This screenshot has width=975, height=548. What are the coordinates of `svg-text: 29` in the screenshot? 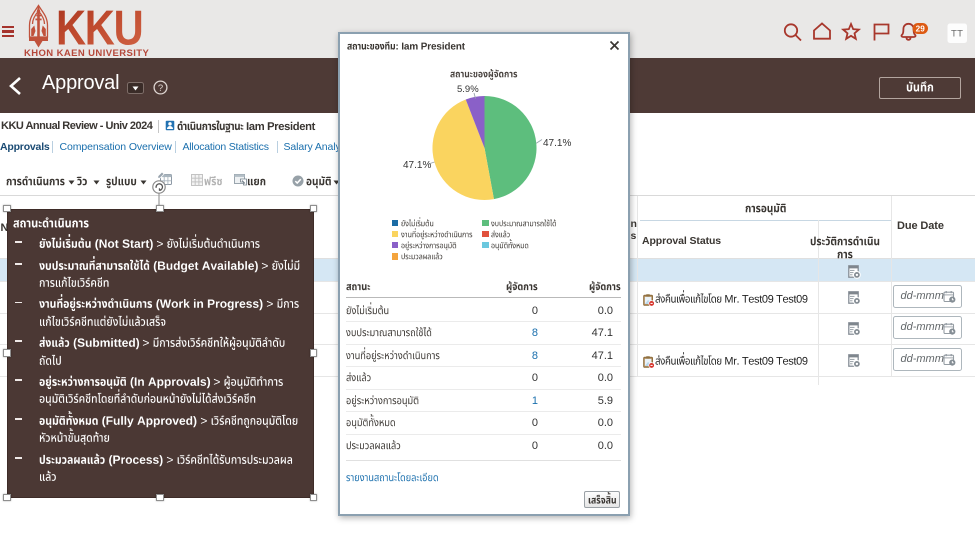 It's located at (921, 28).